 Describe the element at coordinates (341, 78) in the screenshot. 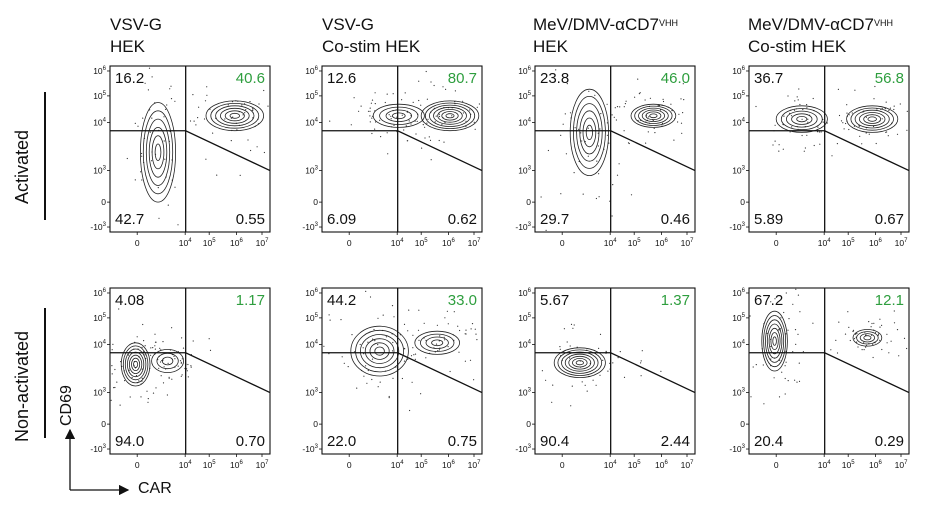

I see `quadrant-tl-percent: 12.6` at that location.